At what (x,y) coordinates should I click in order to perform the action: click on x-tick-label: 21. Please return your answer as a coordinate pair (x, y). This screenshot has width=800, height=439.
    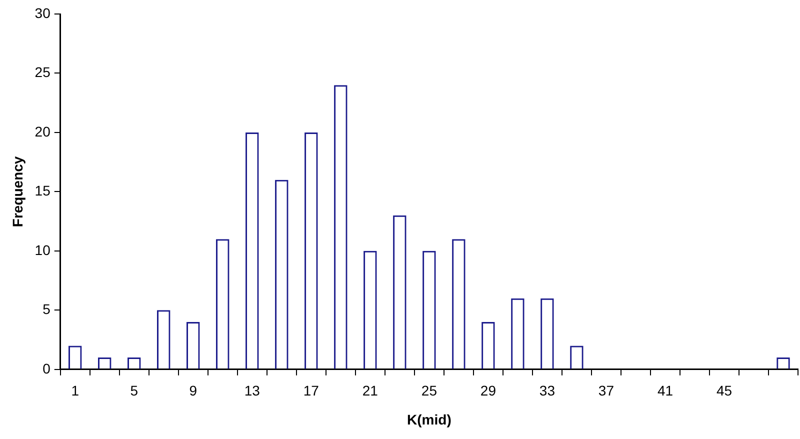
    Looking at the image, I should click on (370, 390).